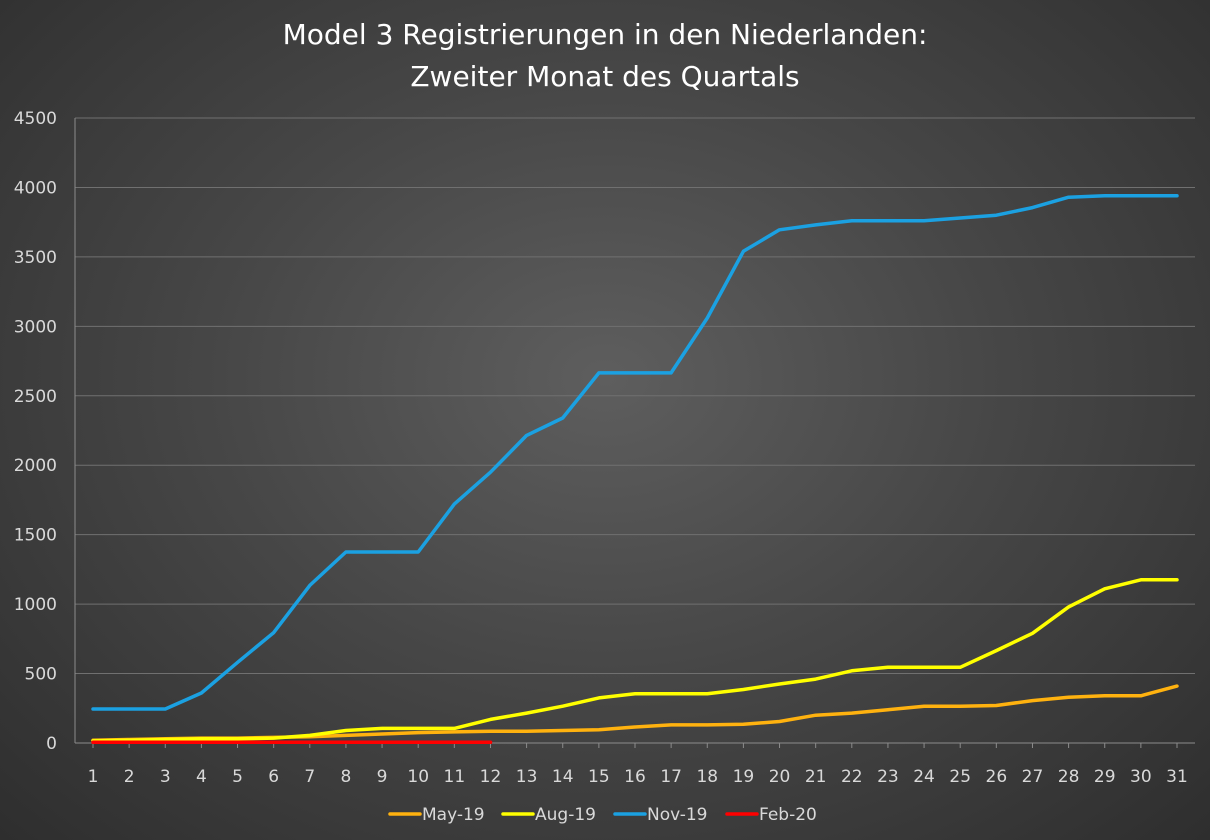  I want to click on legend-label-feb-20: Feb-20, so click(788, 815).